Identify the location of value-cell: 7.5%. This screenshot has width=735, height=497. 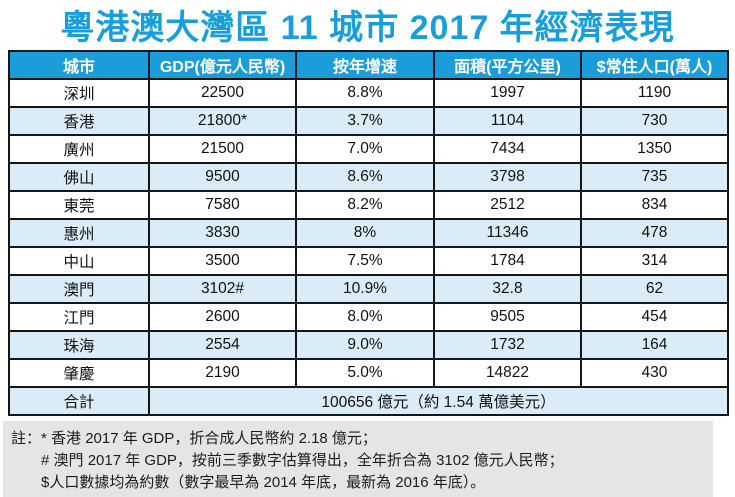
(365, 261).